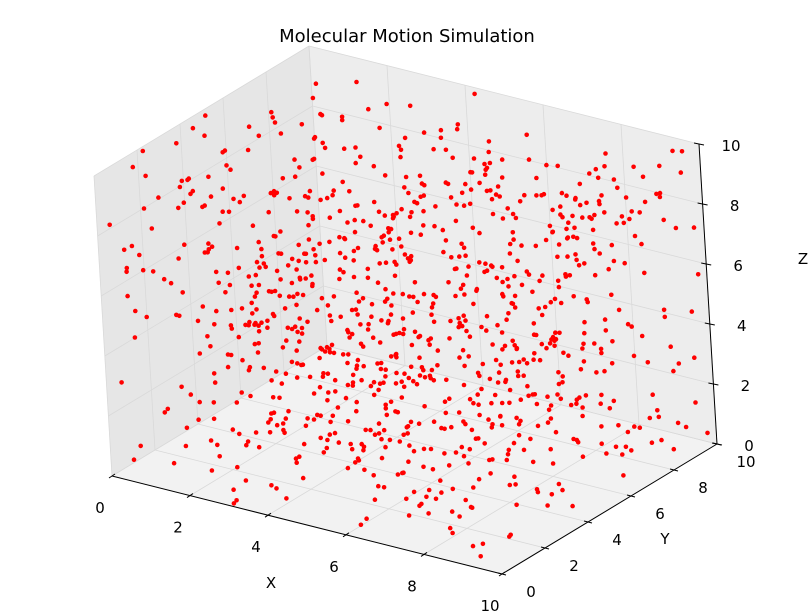  Describe the element at coordinates (268, 515) in the screenshot. I see `x-tick-mark` at that location.